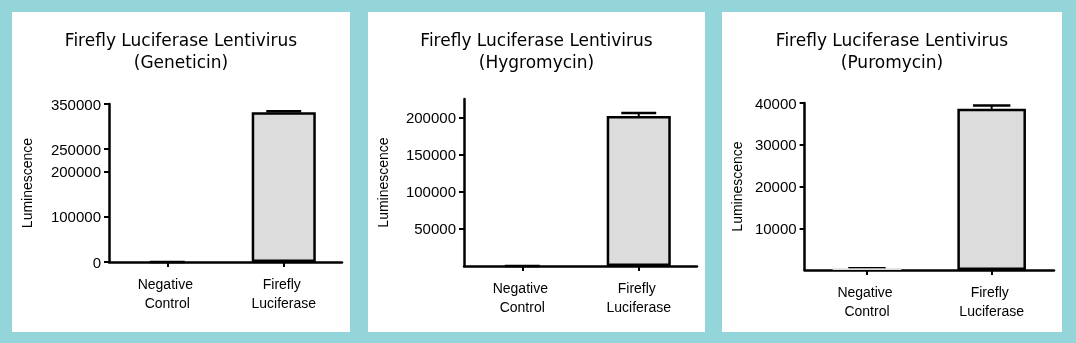 The width and height of the screenshot is (1076, 343). I want to click on chart-title: Firefly Luciferase Lentivirus (Hygromycin), so click(536, 51).